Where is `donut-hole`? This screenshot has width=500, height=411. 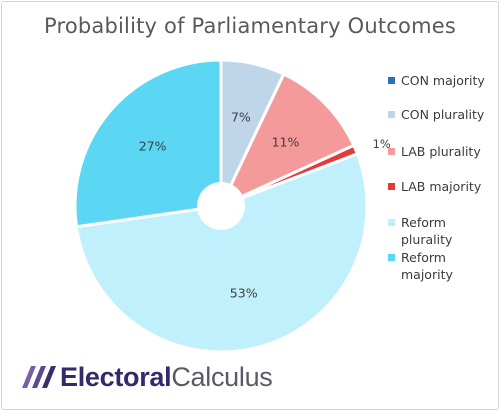 donut-hole is located at coordinates (221, 206).